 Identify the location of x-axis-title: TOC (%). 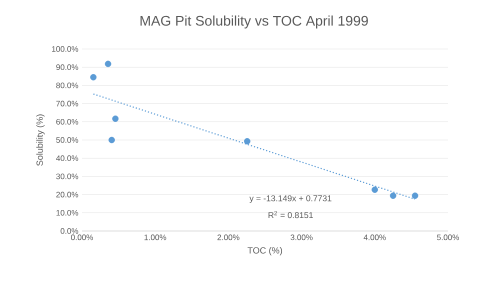
(265, 251).